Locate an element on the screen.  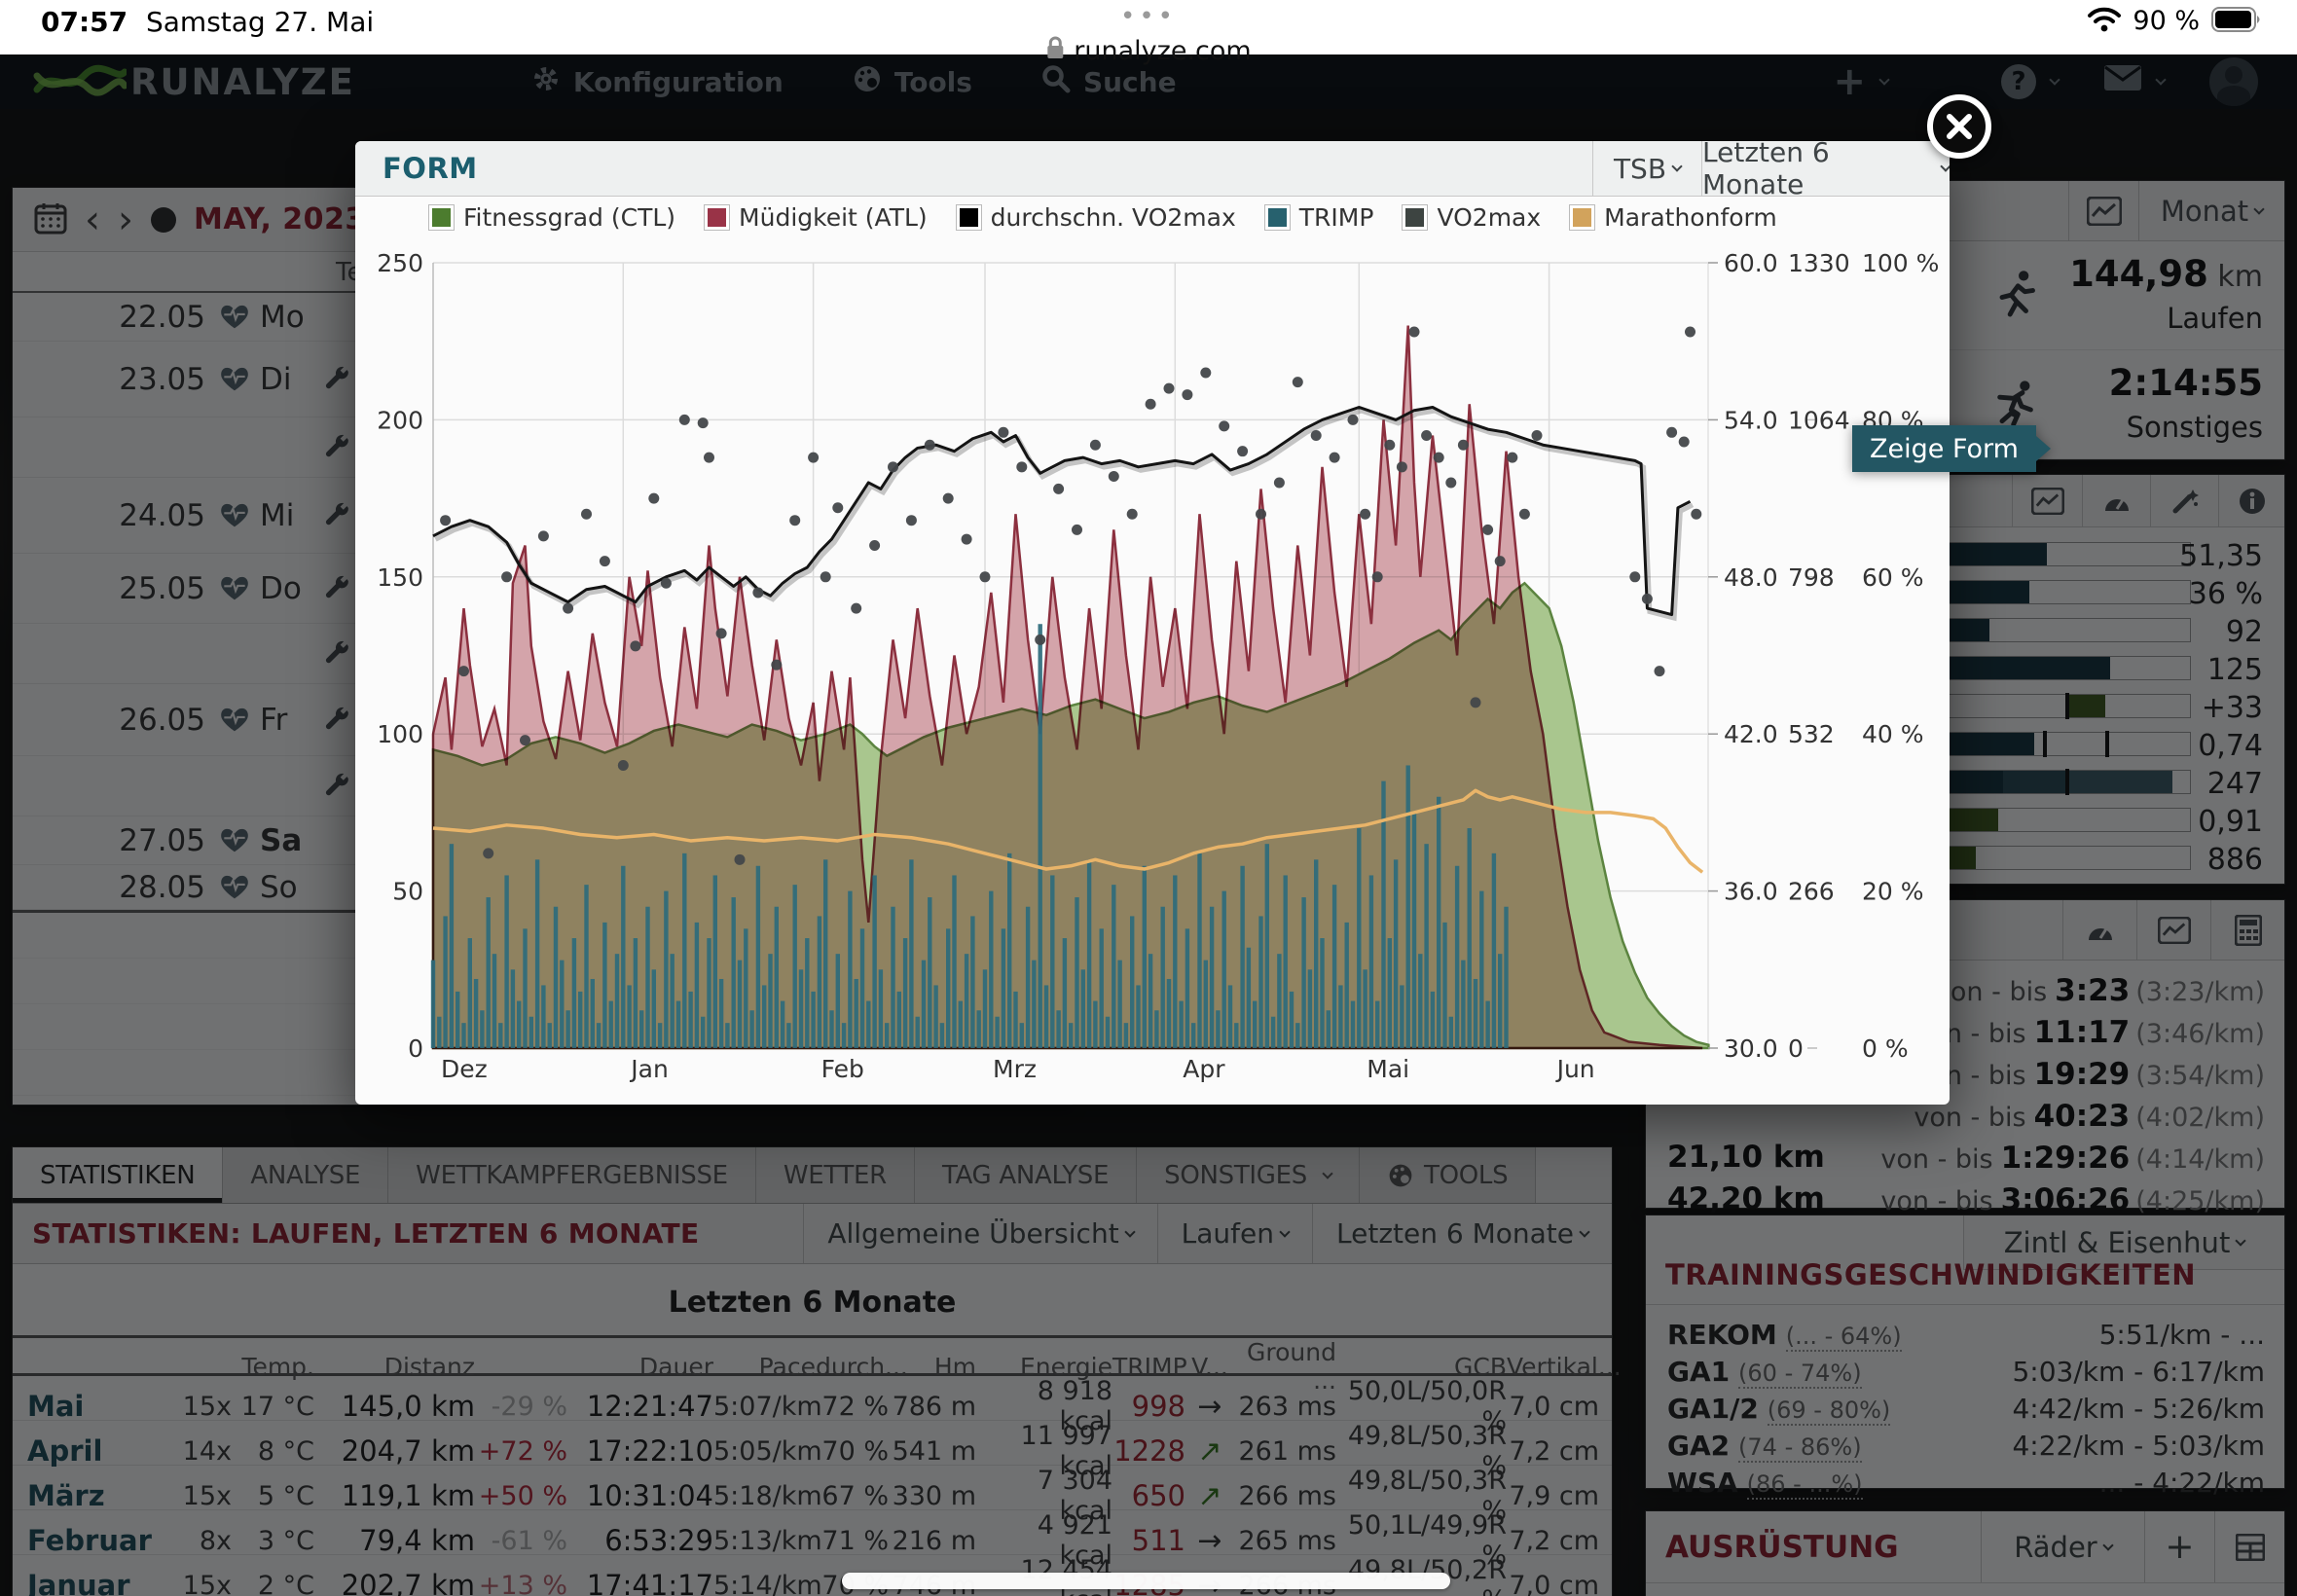
legend-label: Müdigkeit (ATL) is located at coordinates (834, 217).